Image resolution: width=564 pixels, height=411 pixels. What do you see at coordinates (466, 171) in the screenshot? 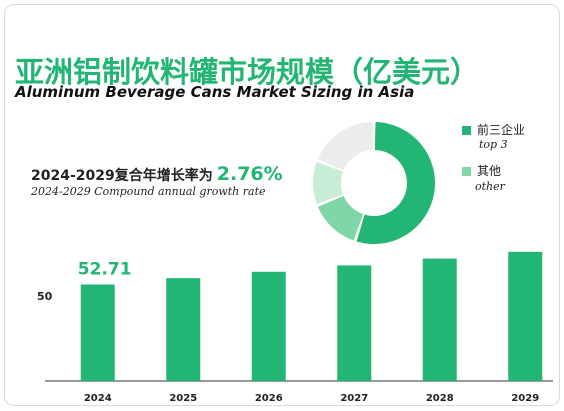
I see `legend-swatch-other` at bounding box center [466, 171].